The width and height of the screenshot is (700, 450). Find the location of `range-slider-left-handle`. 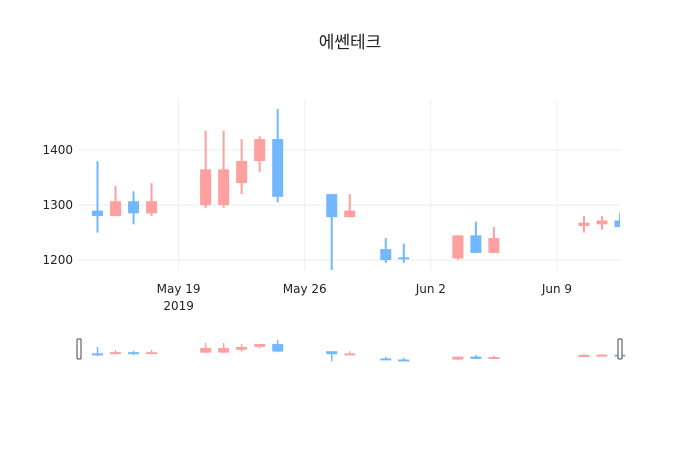

range-slider-left-handle is located at coordinates (79, 349).